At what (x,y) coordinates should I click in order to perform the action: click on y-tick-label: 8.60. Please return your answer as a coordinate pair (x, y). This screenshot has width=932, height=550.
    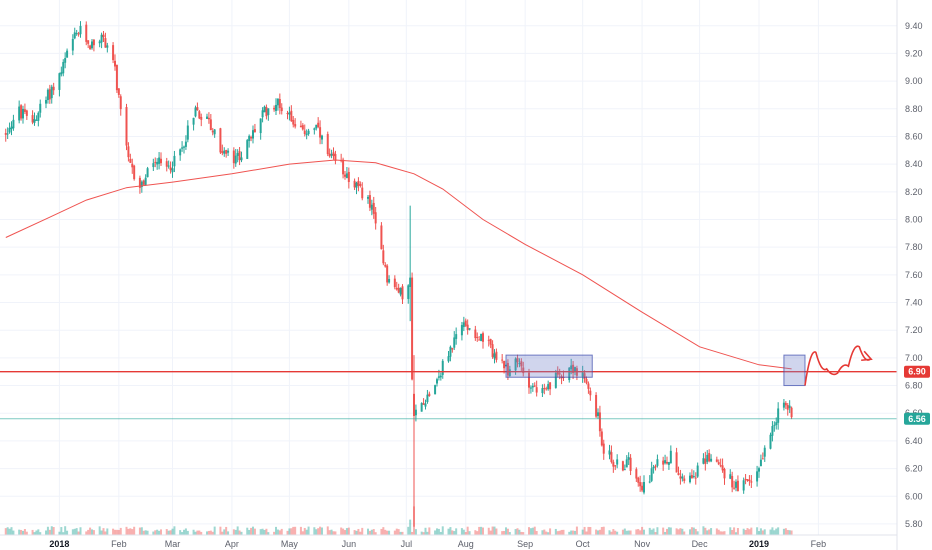
    Looking at the image, I should click on (914, 136).